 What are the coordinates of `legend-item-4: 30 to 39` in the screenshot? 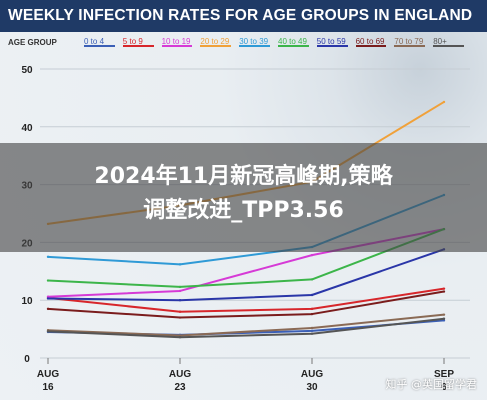 It's located at (254, 41).